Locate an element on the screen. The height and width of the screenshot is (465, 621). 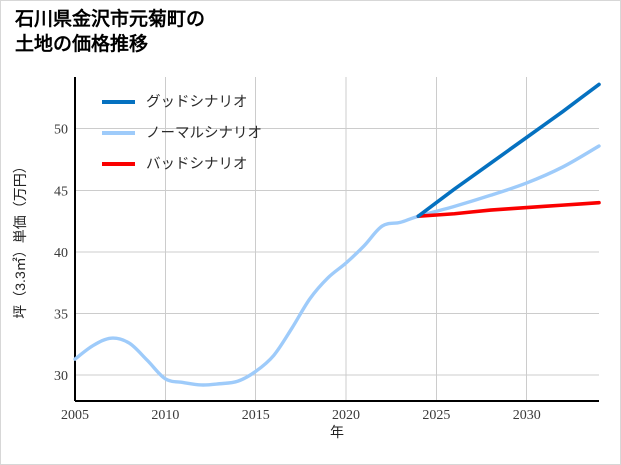
x-tick-label: 2030 is located at coordinates (527, 415).